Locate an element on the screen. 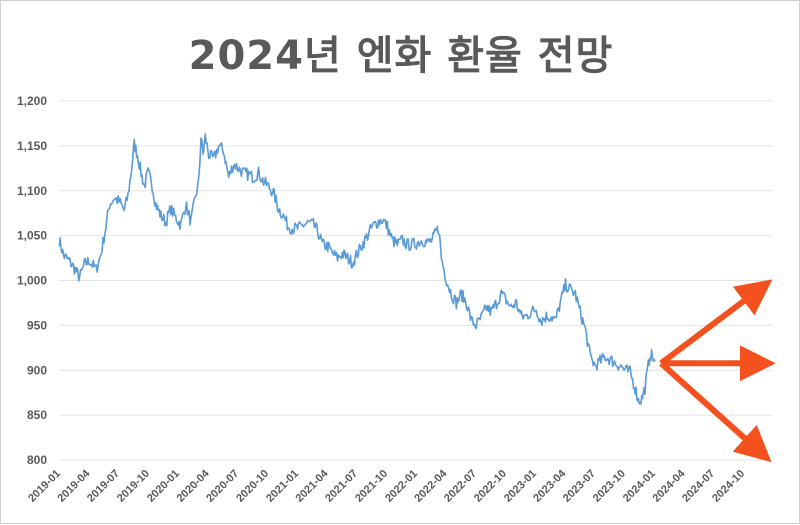 This screenshot has width=800, height=525. y-tick-label: 1,050 is located at coordinates (32, 236).